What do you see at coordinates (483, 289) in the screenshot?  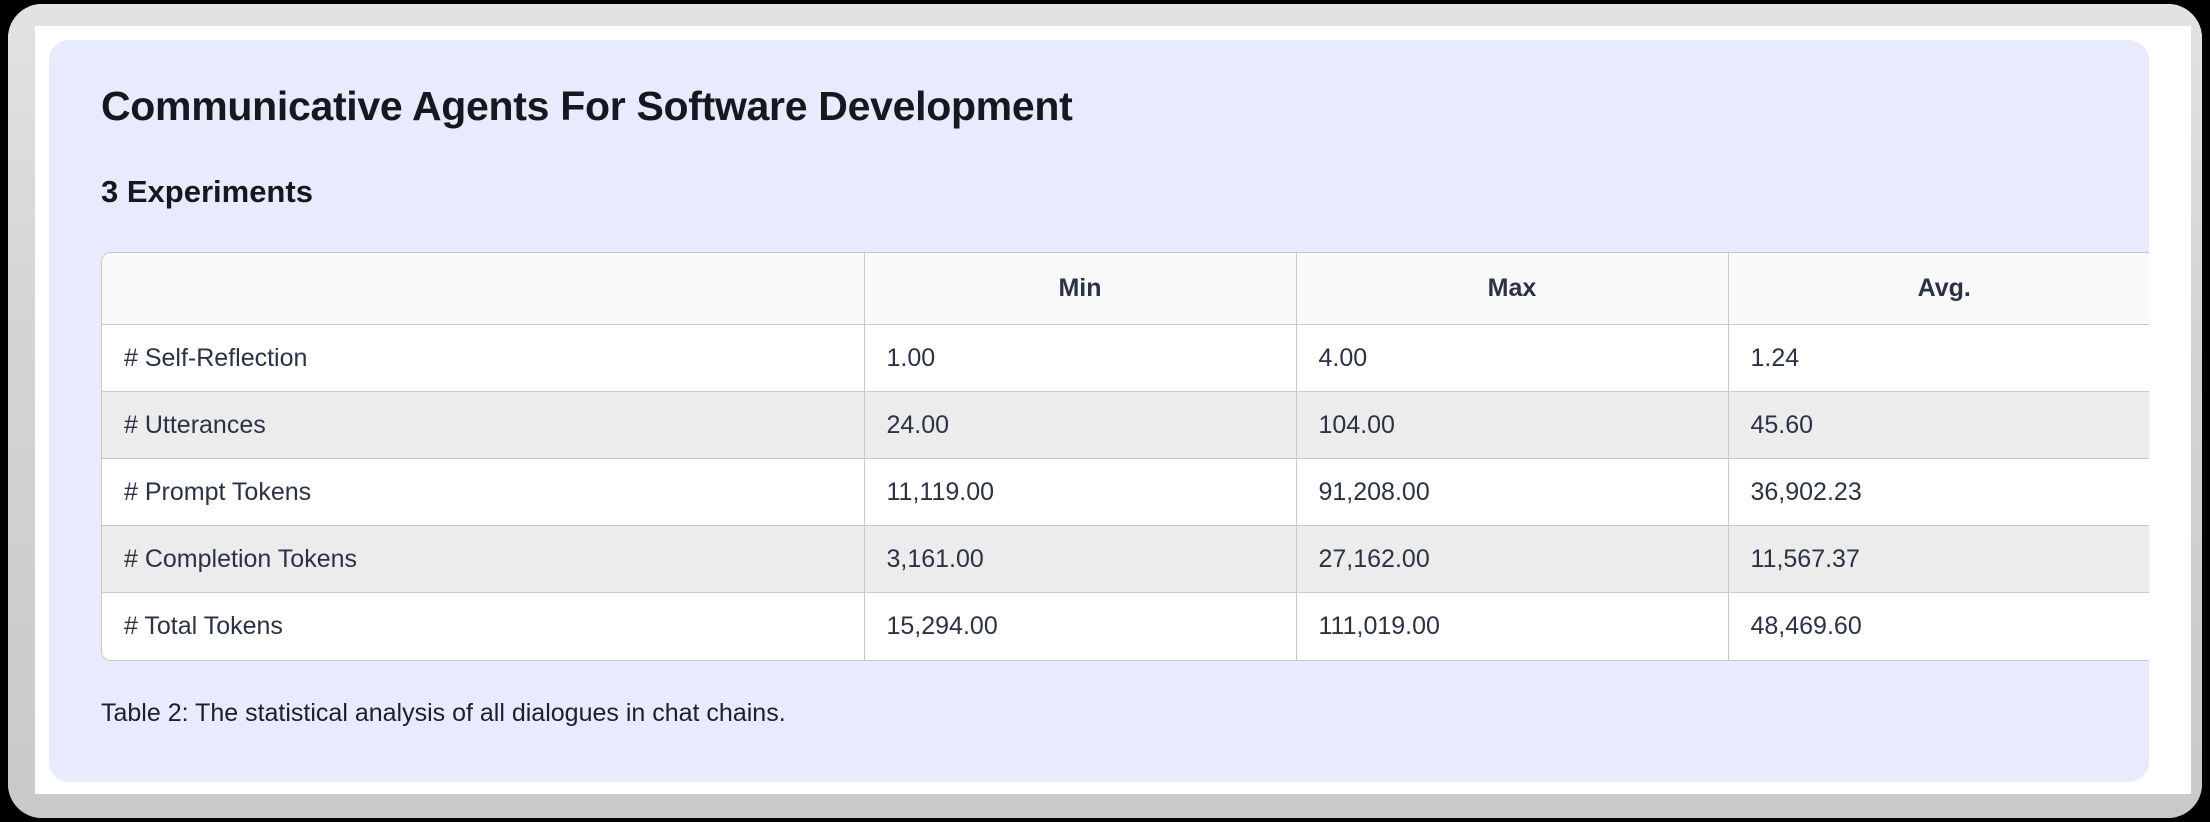 I see `column-header-label` at bounding box center [483, 289].